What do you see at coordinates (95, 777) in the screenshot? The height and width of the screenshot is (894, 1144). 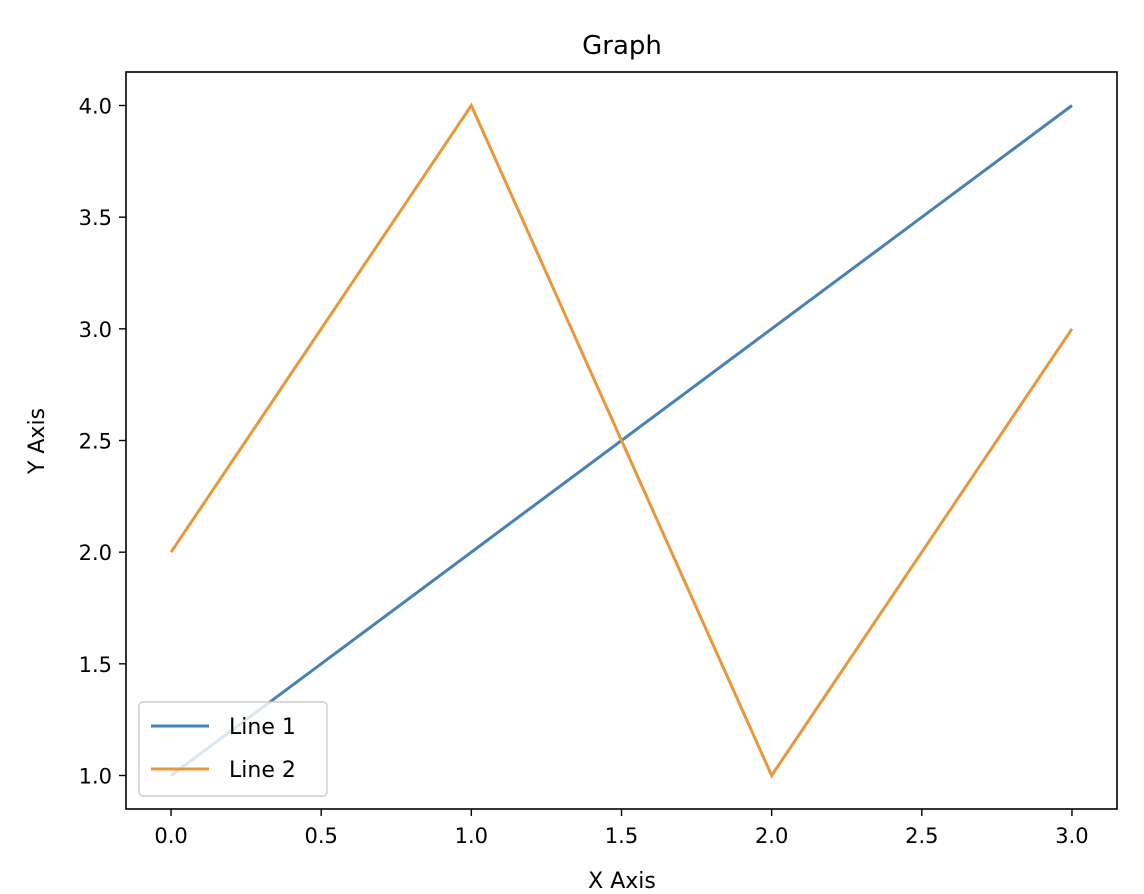 I see `y-tick-label: 1.0` at bounding box center [95, 777].